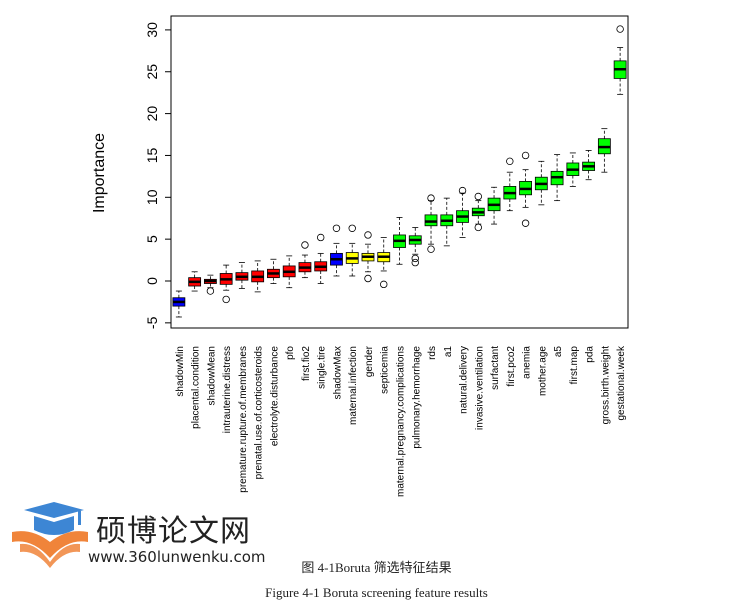 This screenshot has height=601, width=753. What do you see at coordinates (432, 353) in the screenshot?
I see `x-tick-label: rds` at bounding box center [432, 353].